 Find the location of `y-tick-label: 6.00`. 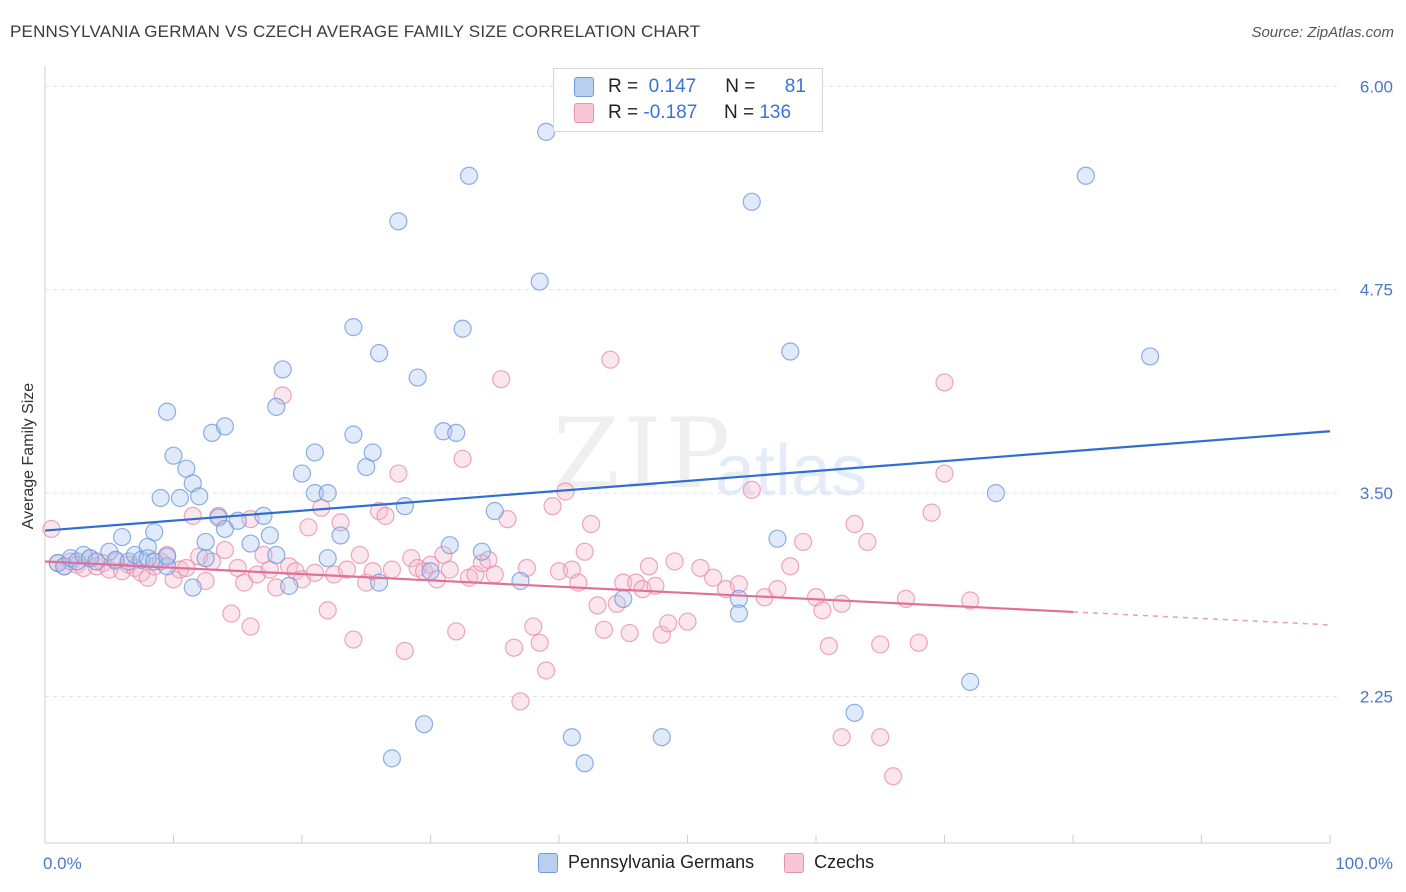

y-tick-label: 6.00 is located at coordinates (1376, 86).